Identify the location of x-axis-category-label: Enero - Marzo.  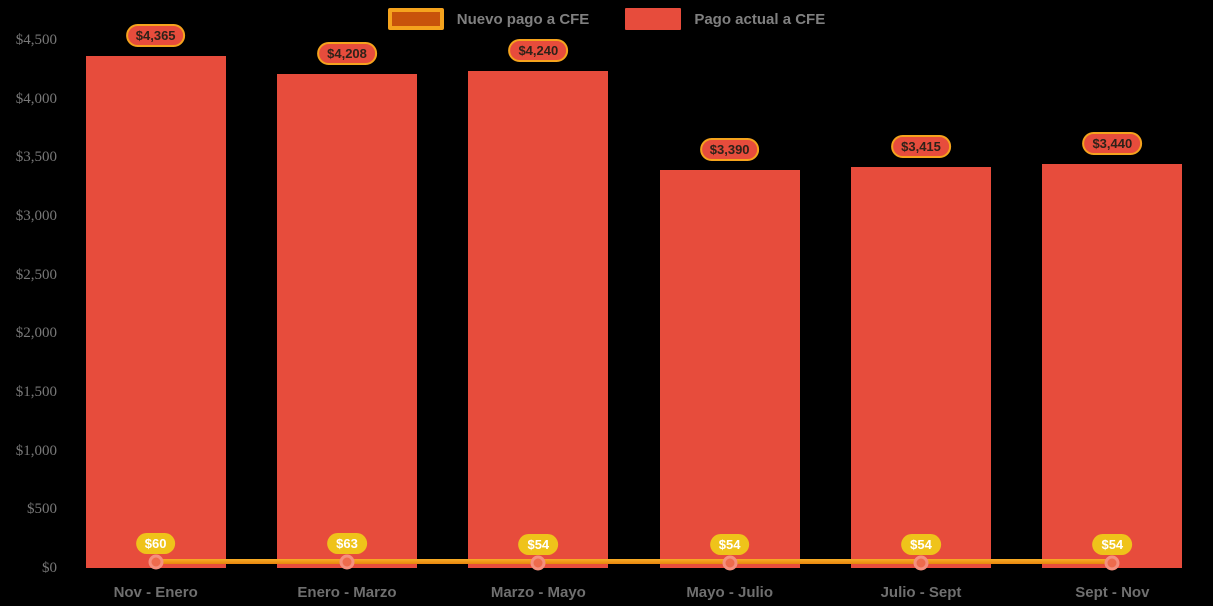
(347, 592).